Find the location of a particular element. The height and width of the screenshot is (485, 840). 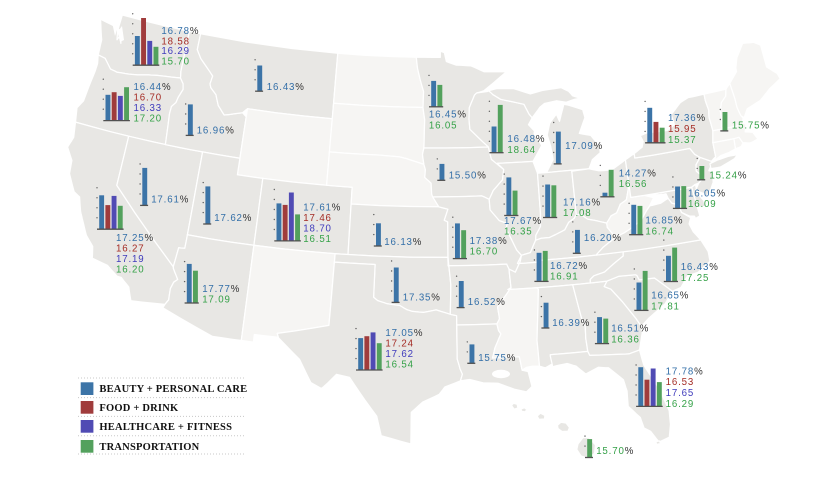

svg-text: 16.27 is located at coordinates (130, 249).